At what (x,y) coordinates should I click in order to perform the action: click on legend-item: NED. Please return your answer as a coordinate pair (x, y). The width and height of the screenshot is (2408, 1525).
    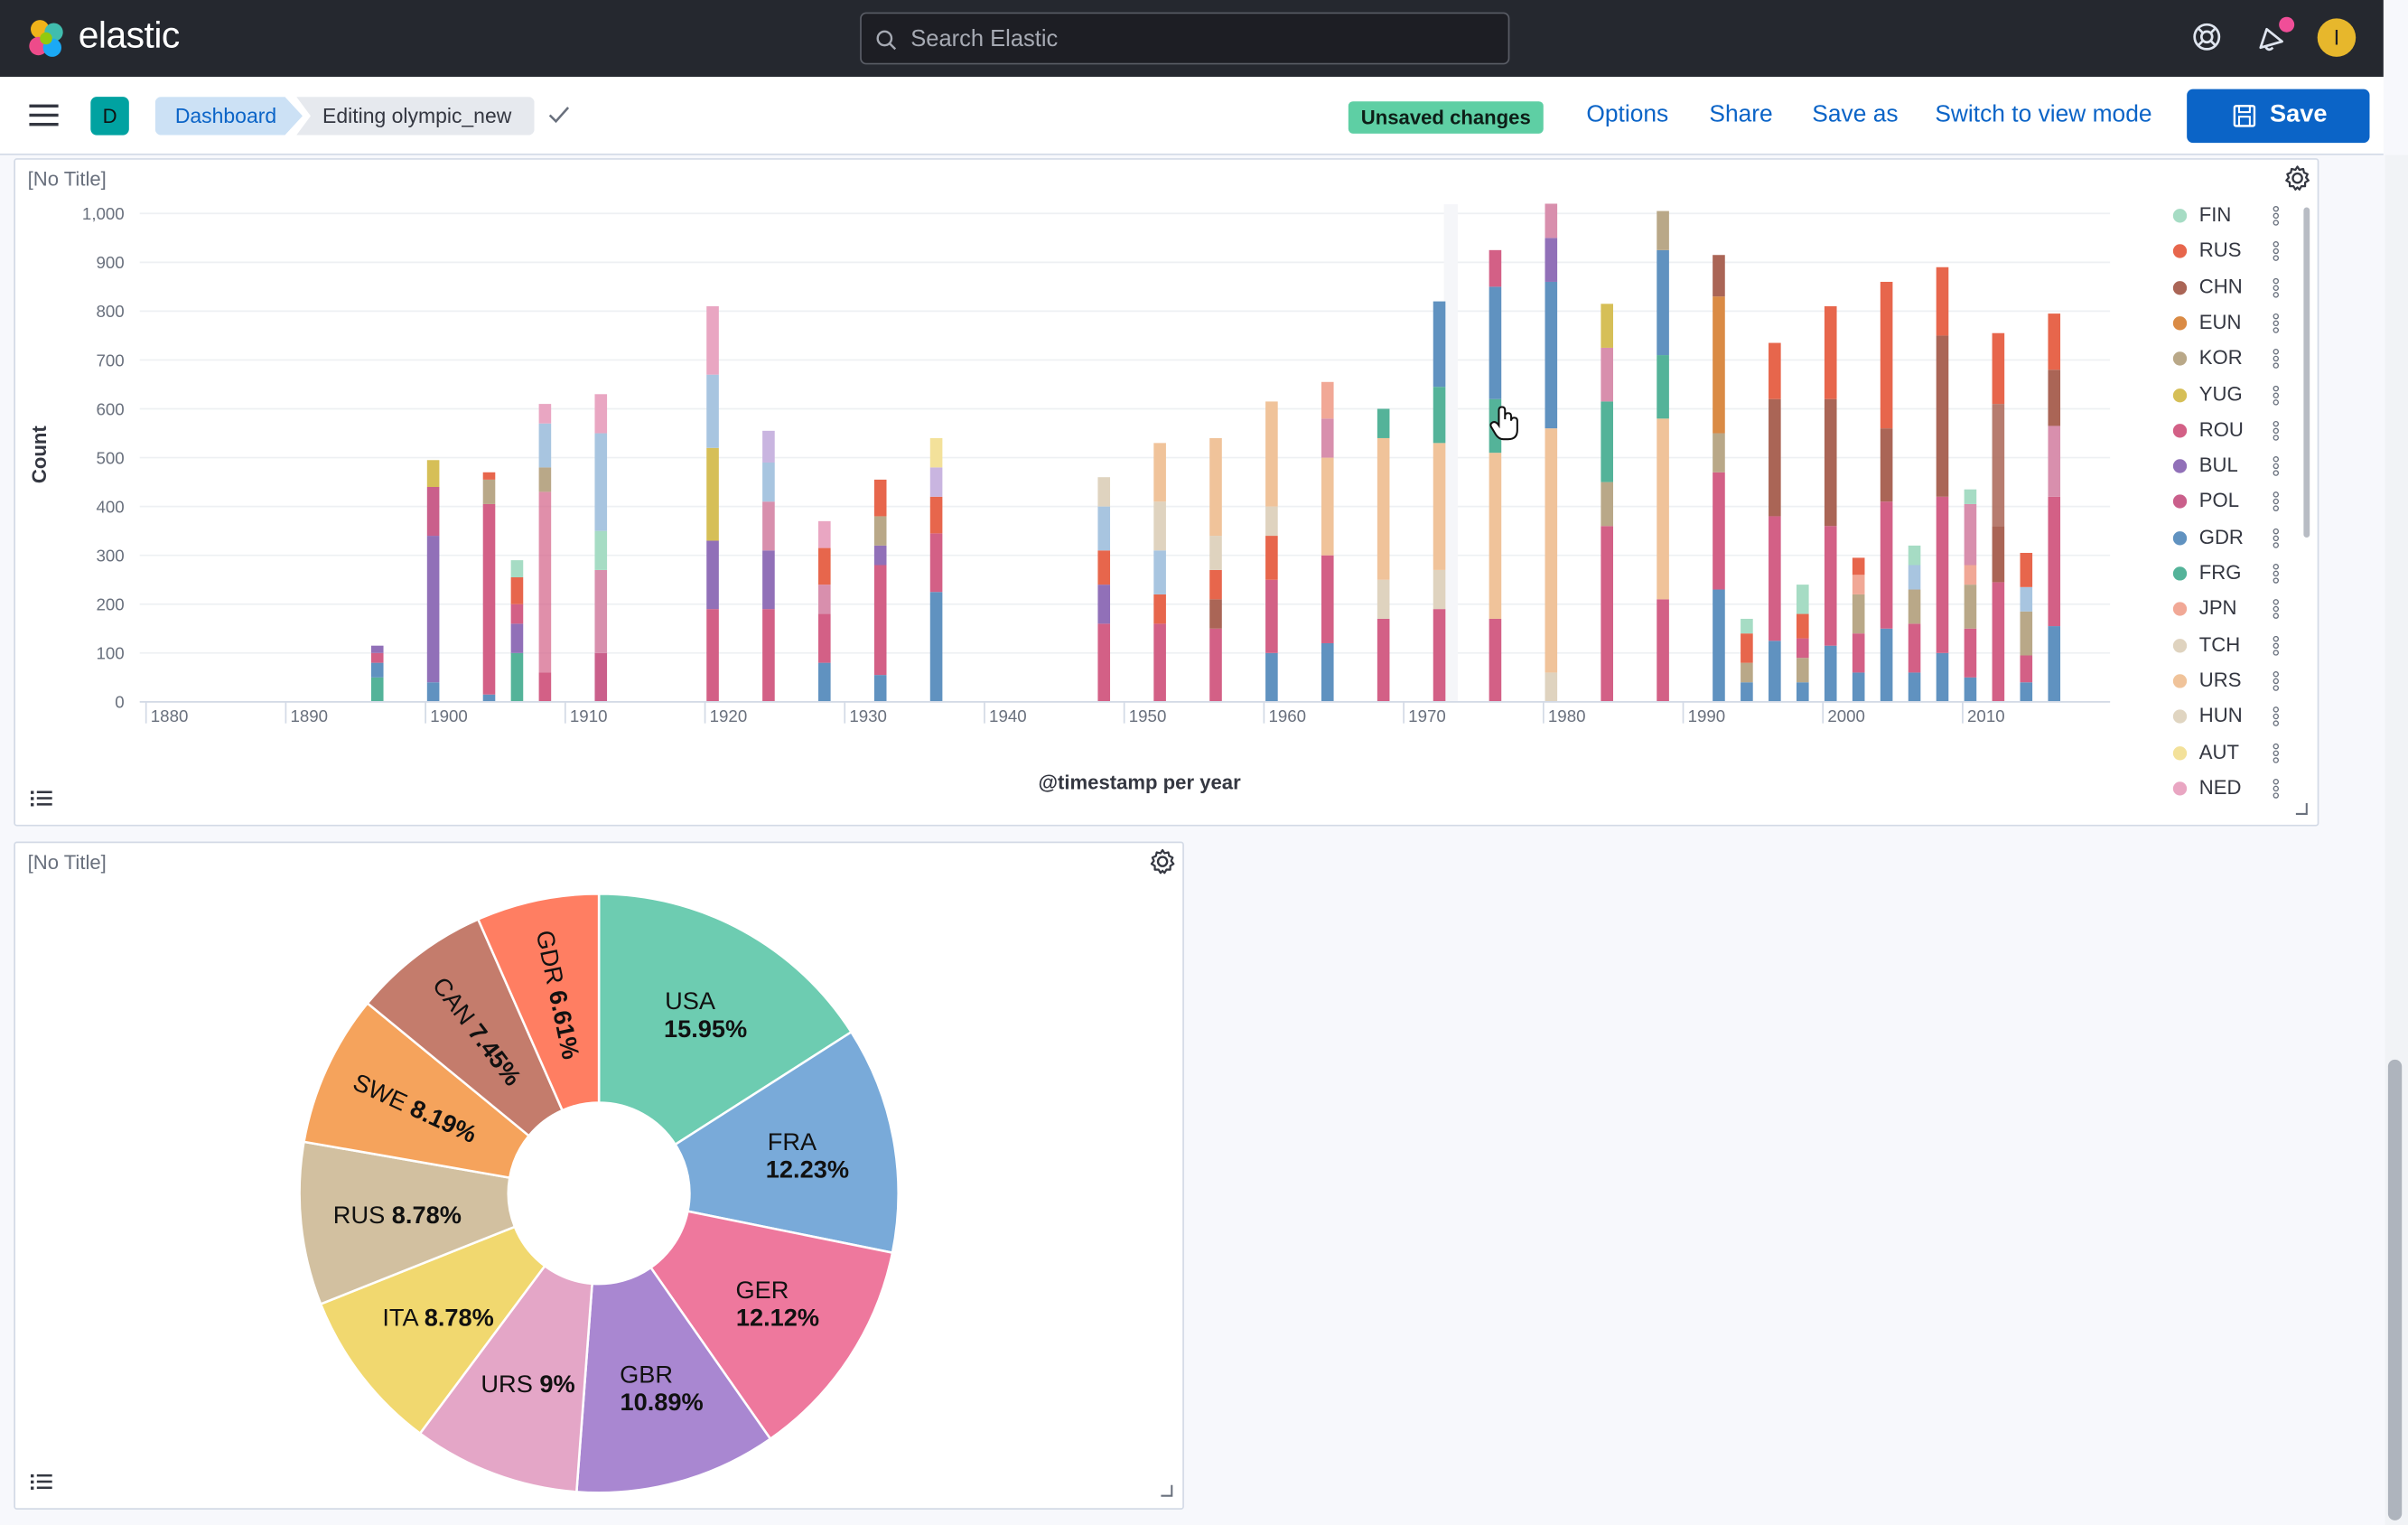
    Looking at the image, I should click on (2231, 788).